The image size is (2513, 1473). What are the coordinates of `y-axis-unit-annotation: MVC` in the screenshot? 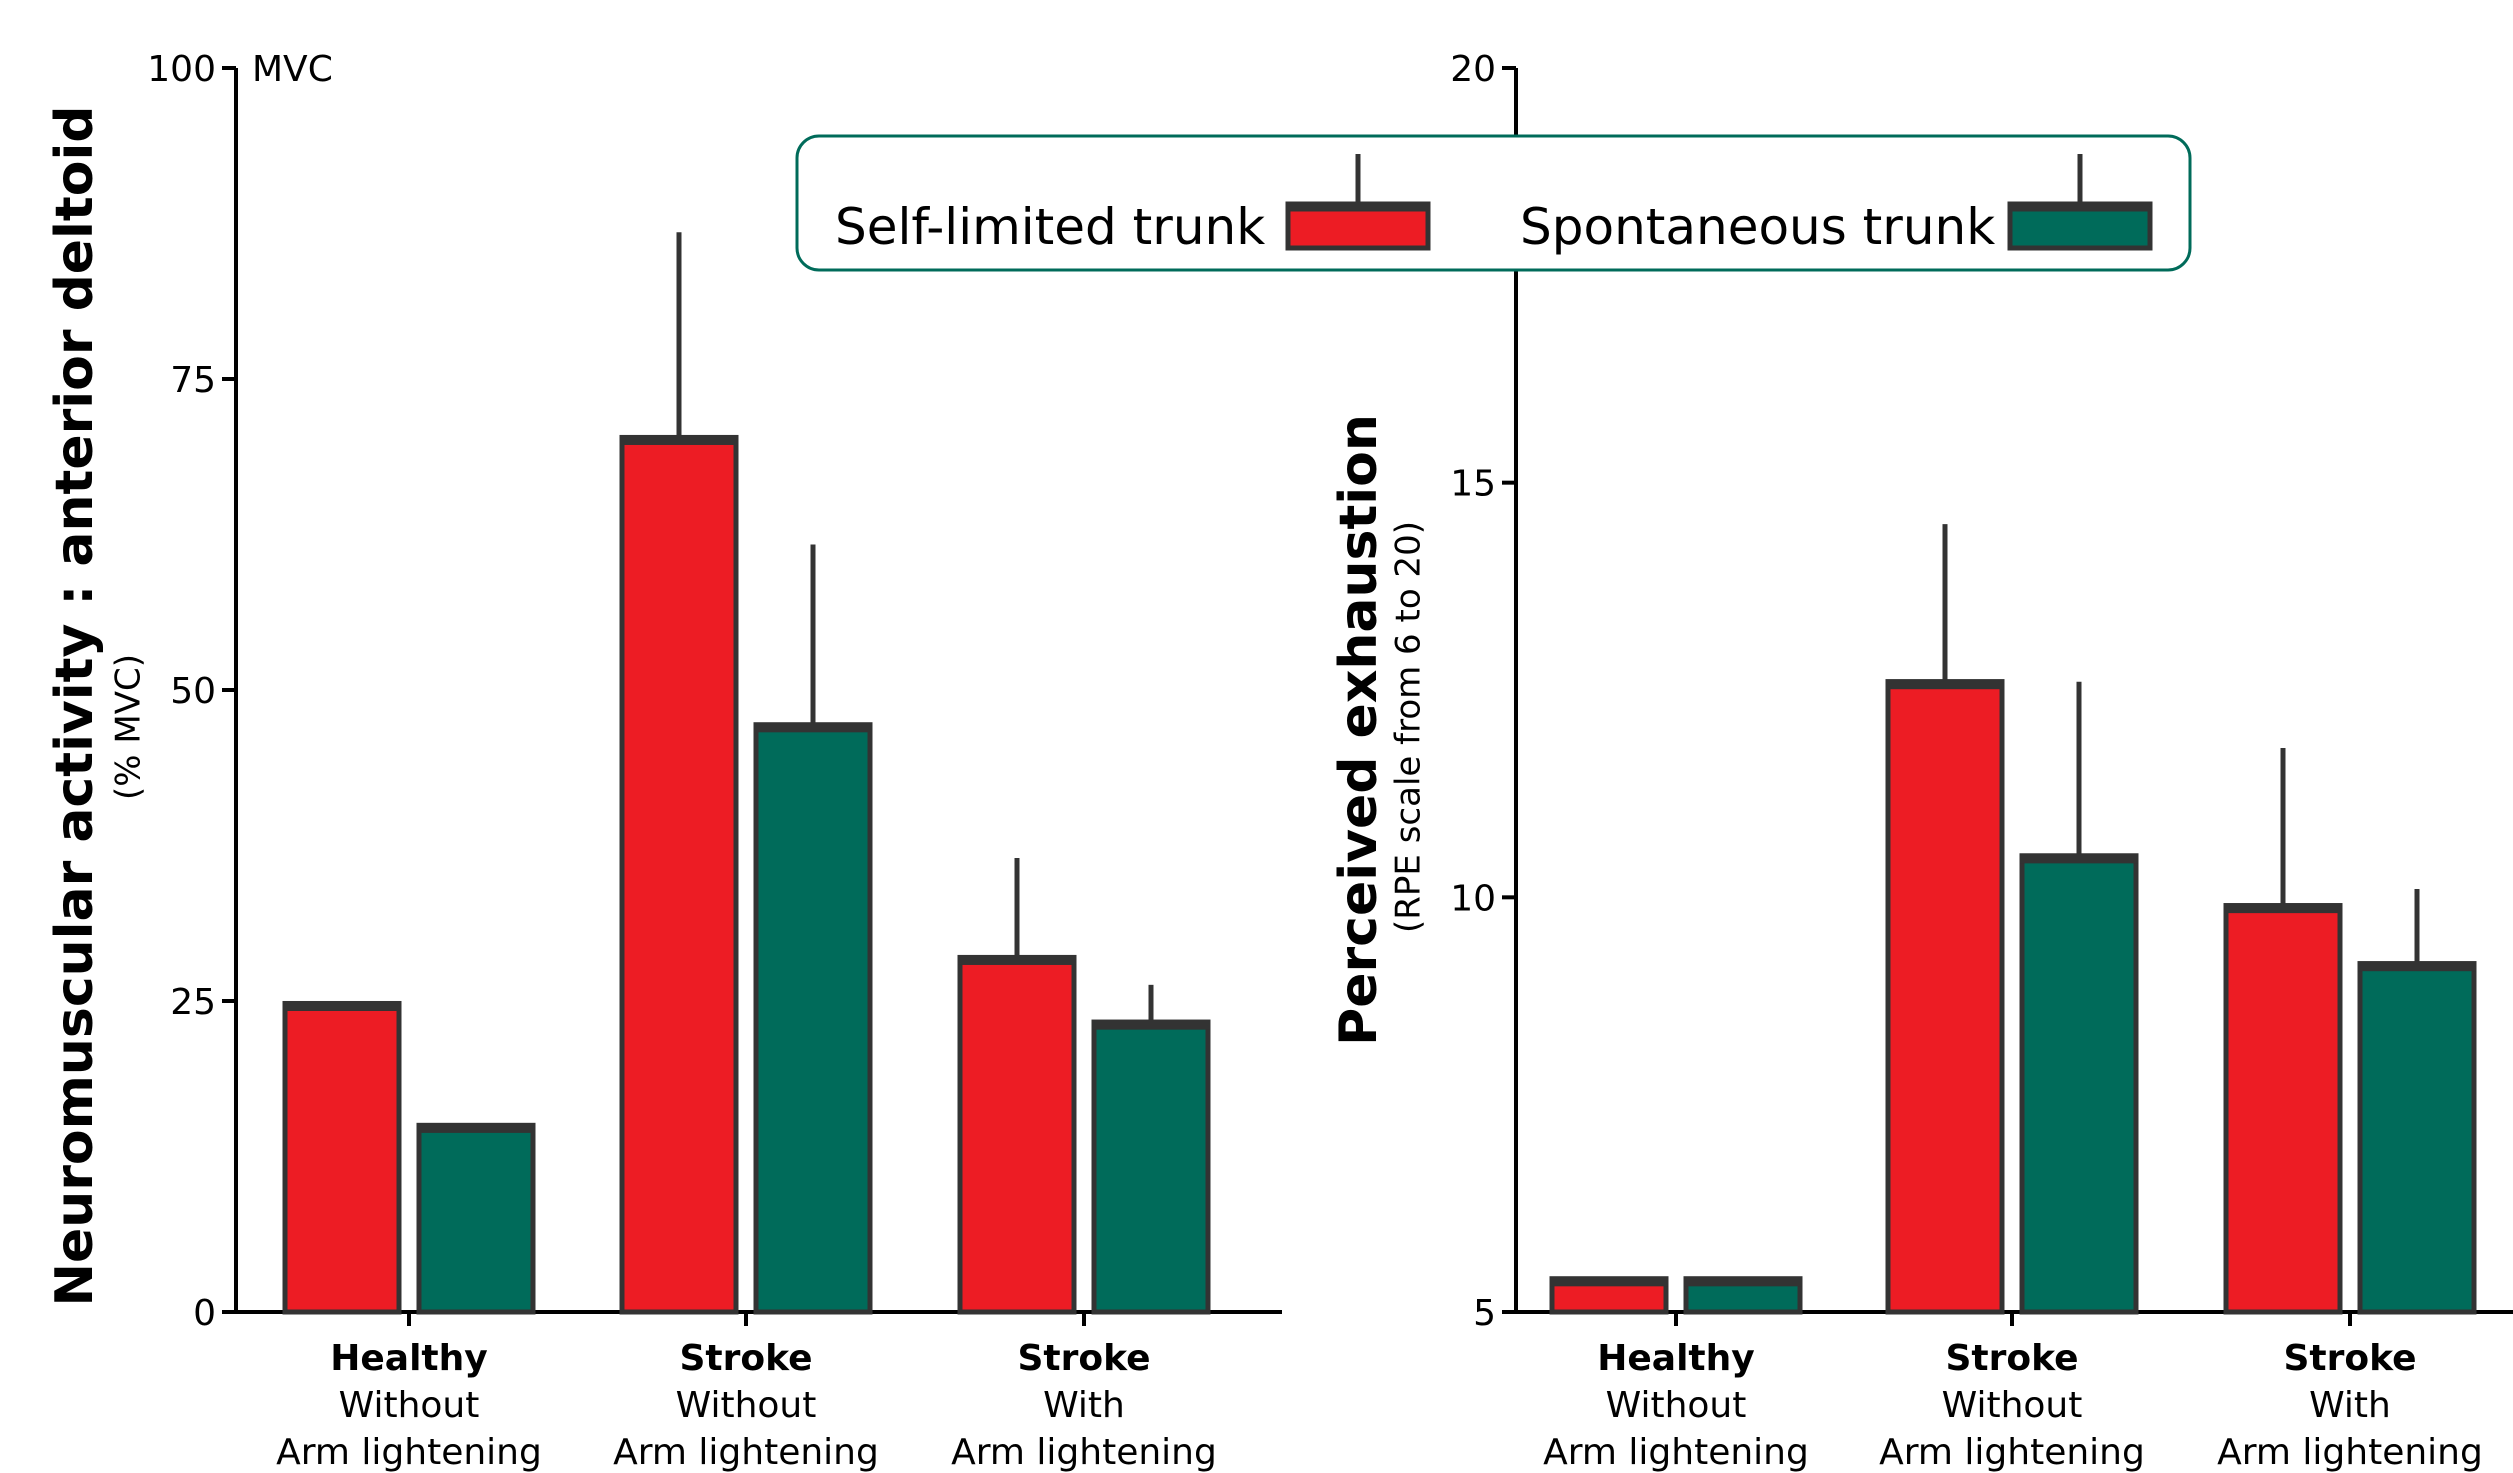 It's located at (292, 69).